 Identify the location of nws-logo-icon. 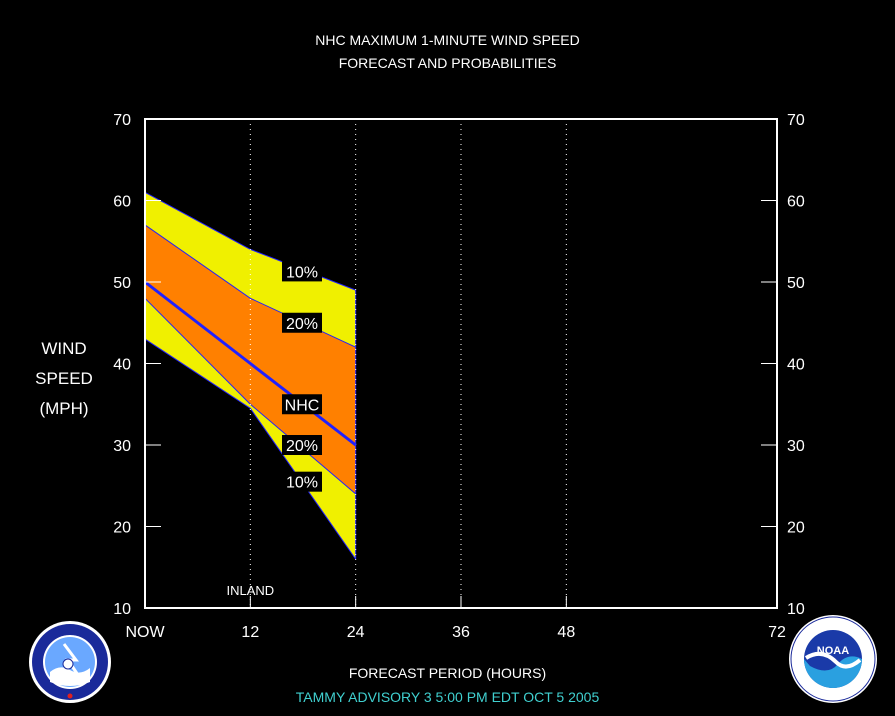
(70, 662).